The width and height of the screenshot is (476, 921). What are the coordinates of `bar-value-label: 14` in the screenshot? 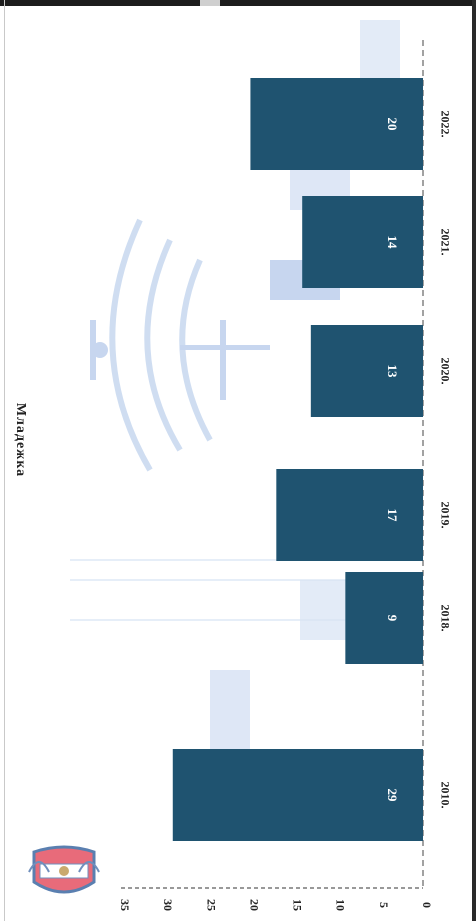 It's located at (392, 243).